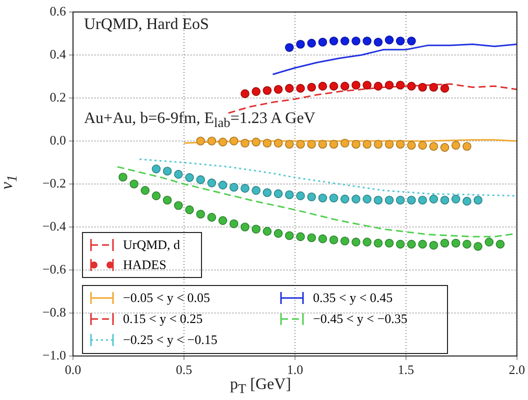  I want to click on y-tick-label: 0.2, so click(58, 96).